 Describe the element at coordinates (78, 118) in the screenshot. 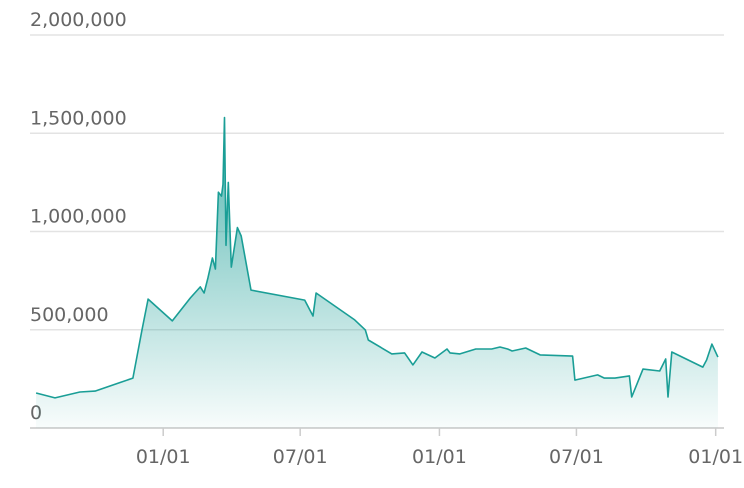

I see `y-tick-label: 1,500,000` at that location.